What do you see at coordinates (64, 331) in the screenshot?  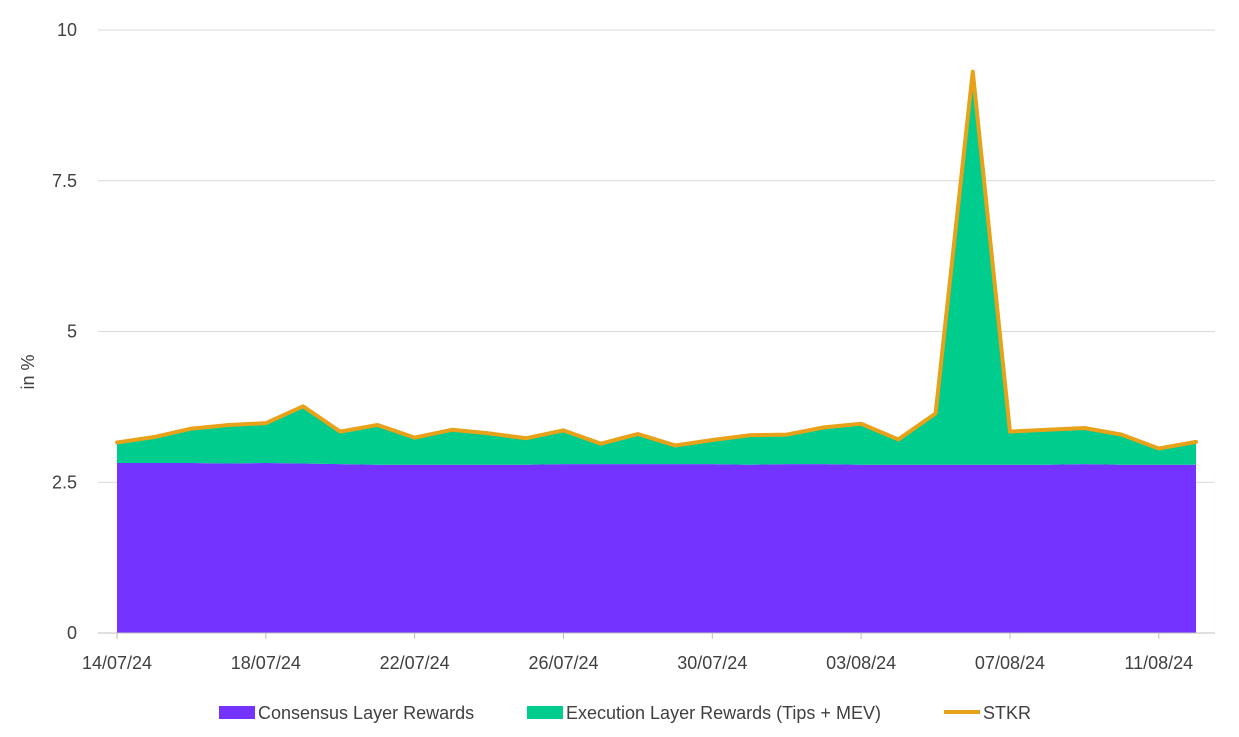 I see `y-tick-labels: 0 2.5 5 7.5 10` at bounding box center [64, 331].